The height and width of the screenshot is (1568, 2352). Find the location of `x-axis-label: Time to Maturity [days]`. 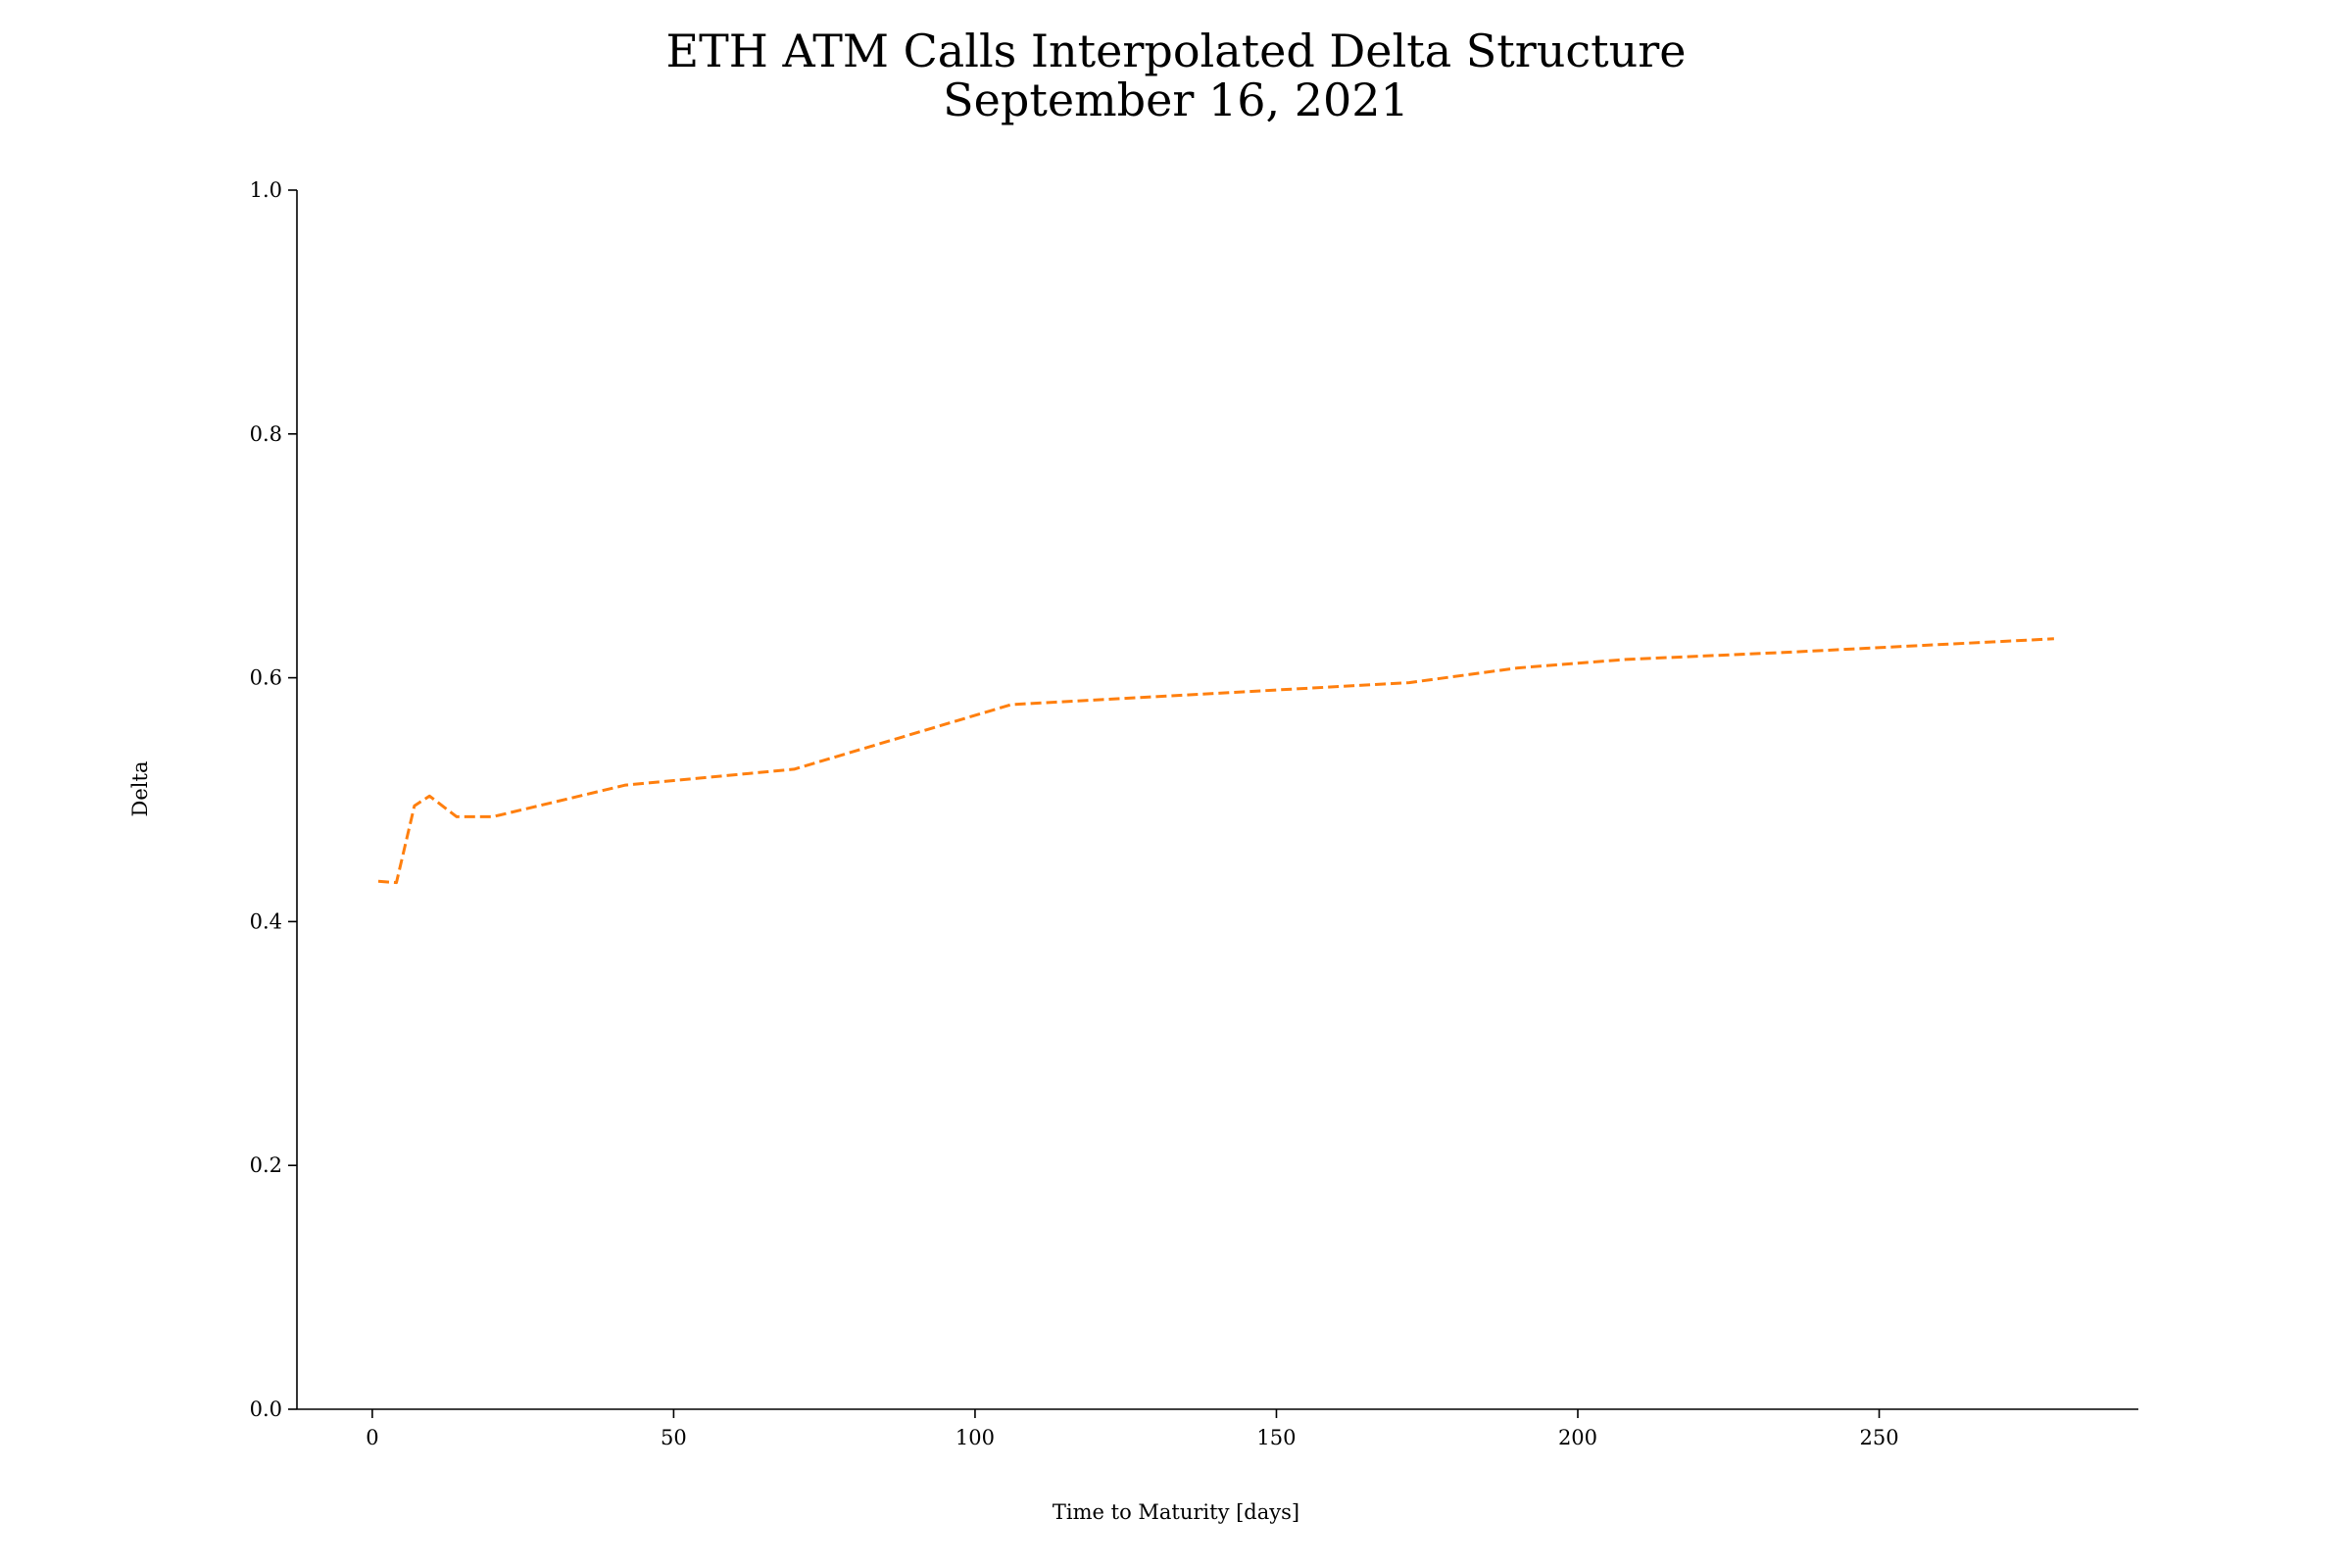

x-axis-label: Time to Maturity [days] is located at coordinates (1176, 1512).